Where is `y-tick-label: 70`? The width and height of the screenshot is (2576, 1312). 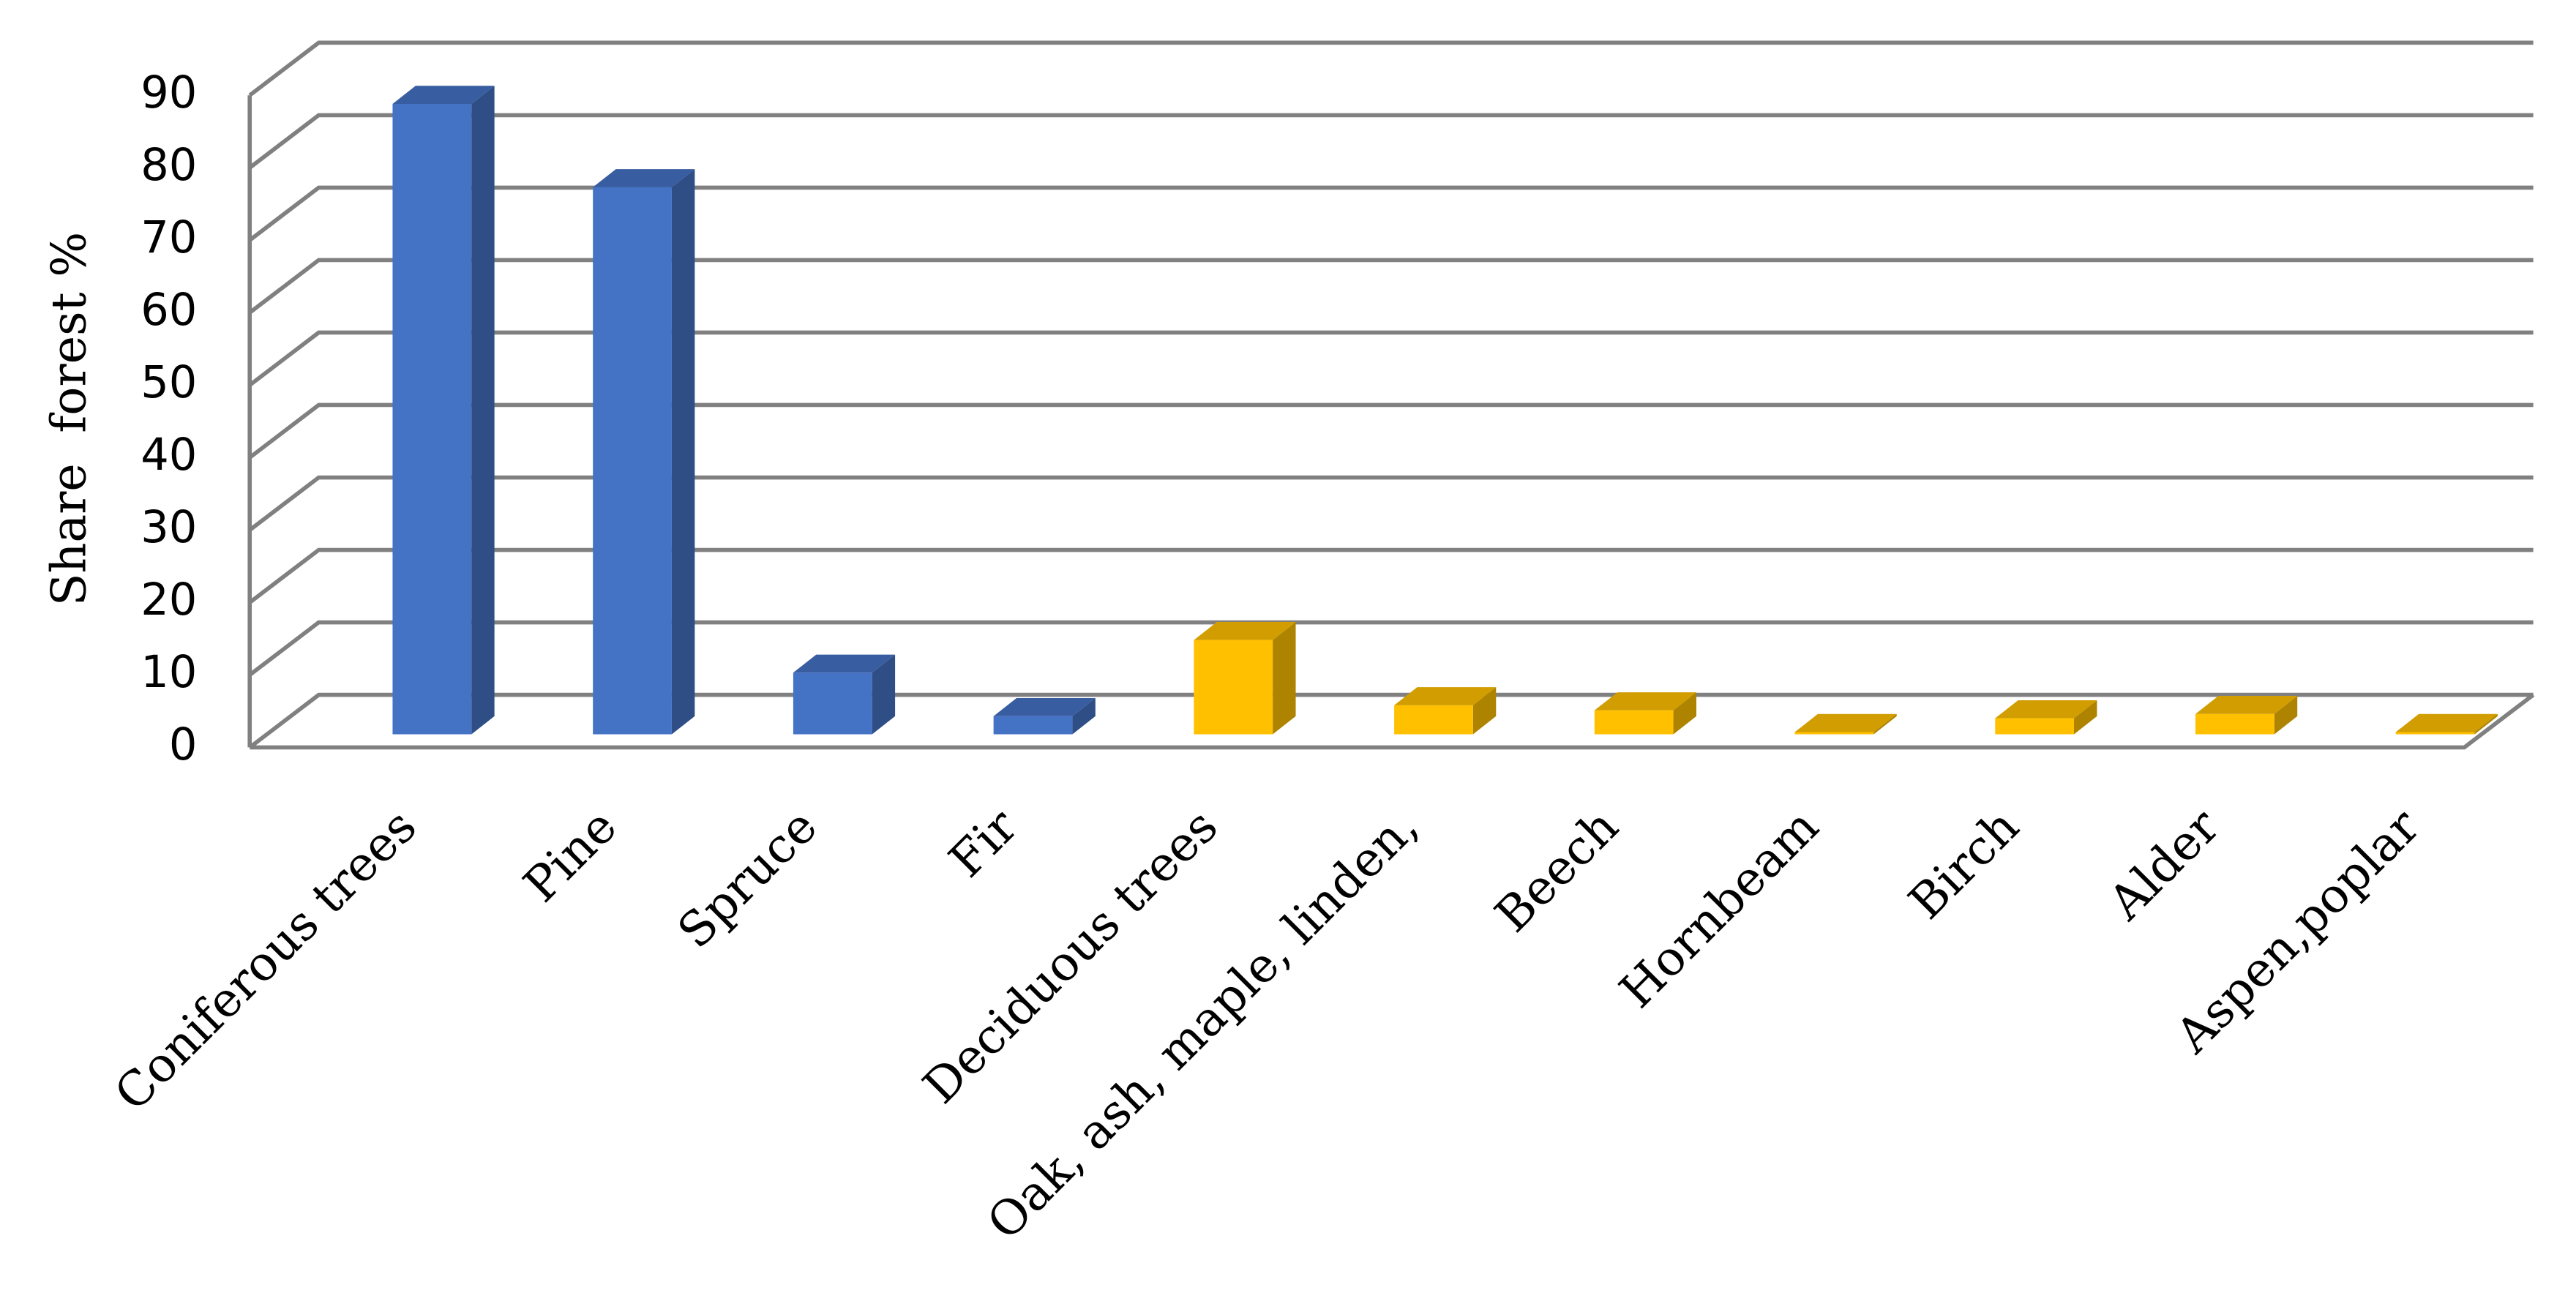
y-tick-label: 70 is located at coordinates (169, 238).